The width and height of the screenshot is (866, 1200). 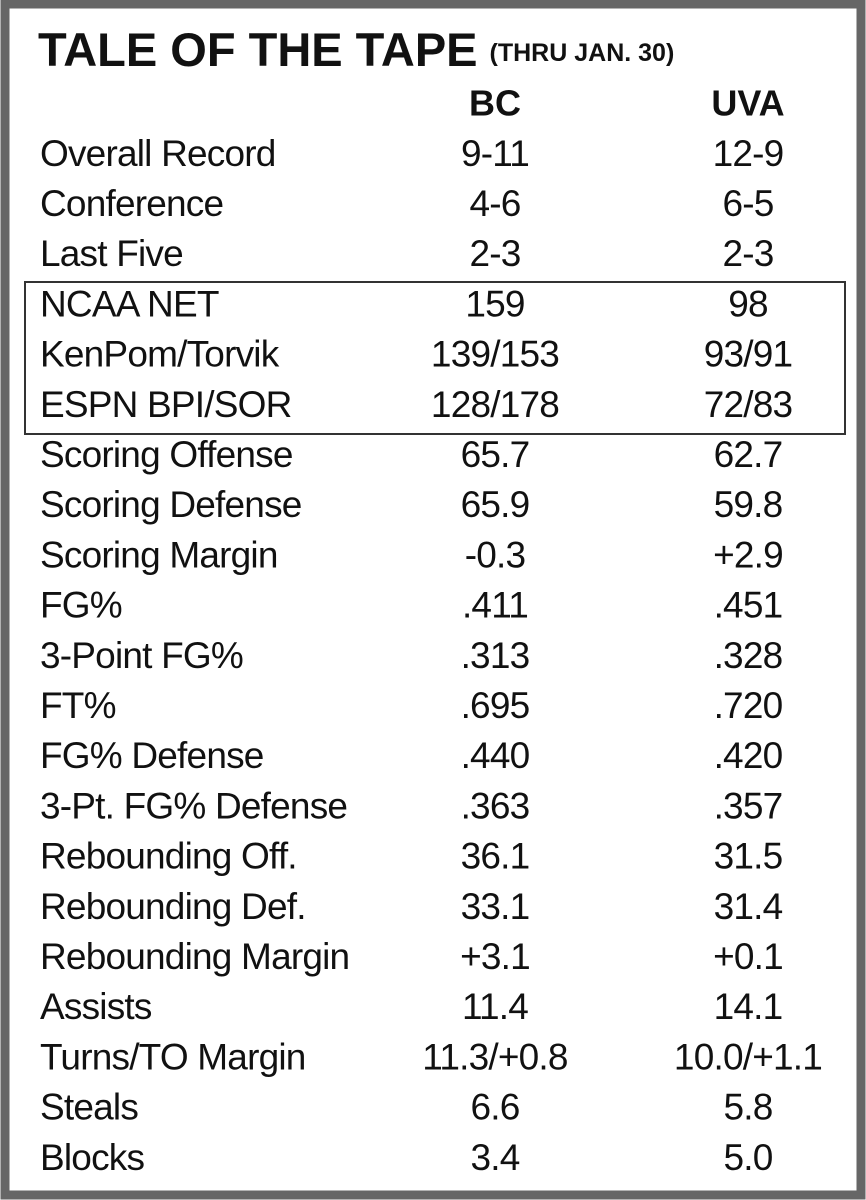 I want to click on stat-value: -0.3, so click(x=495, y=554).